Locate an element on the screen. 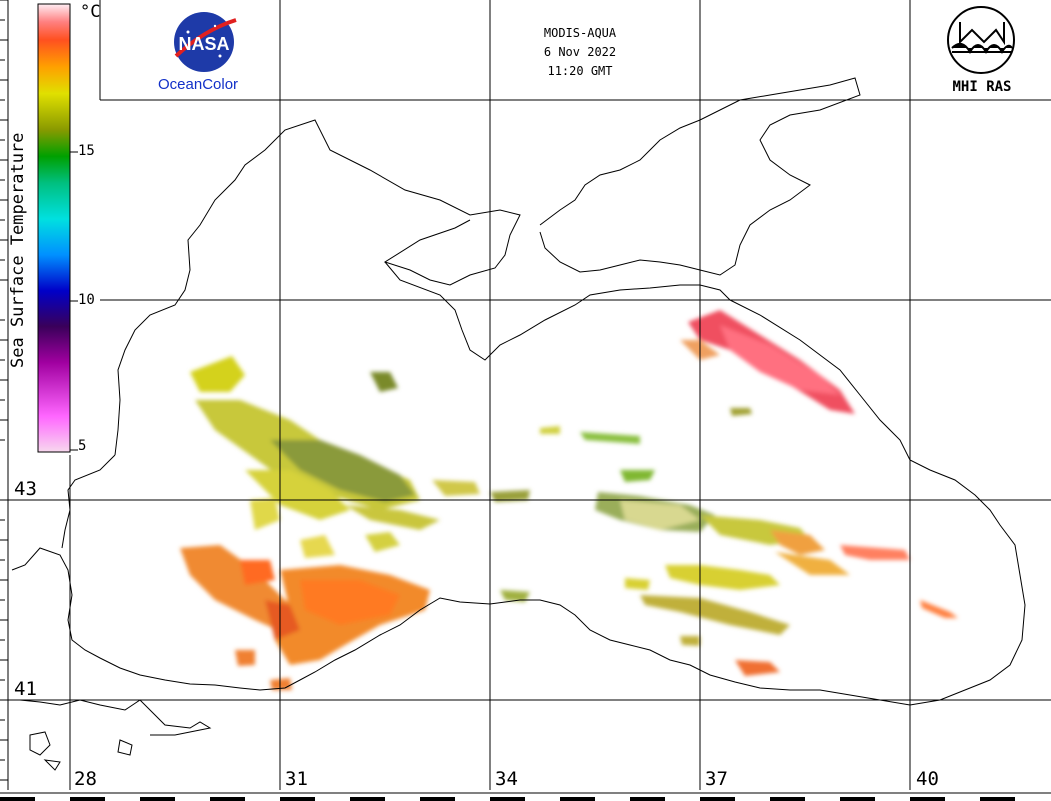 Image resolution: width=1051 pixels, height=801 pixels. nasa-logo-text: NASA is located at coordinates (203, 44).